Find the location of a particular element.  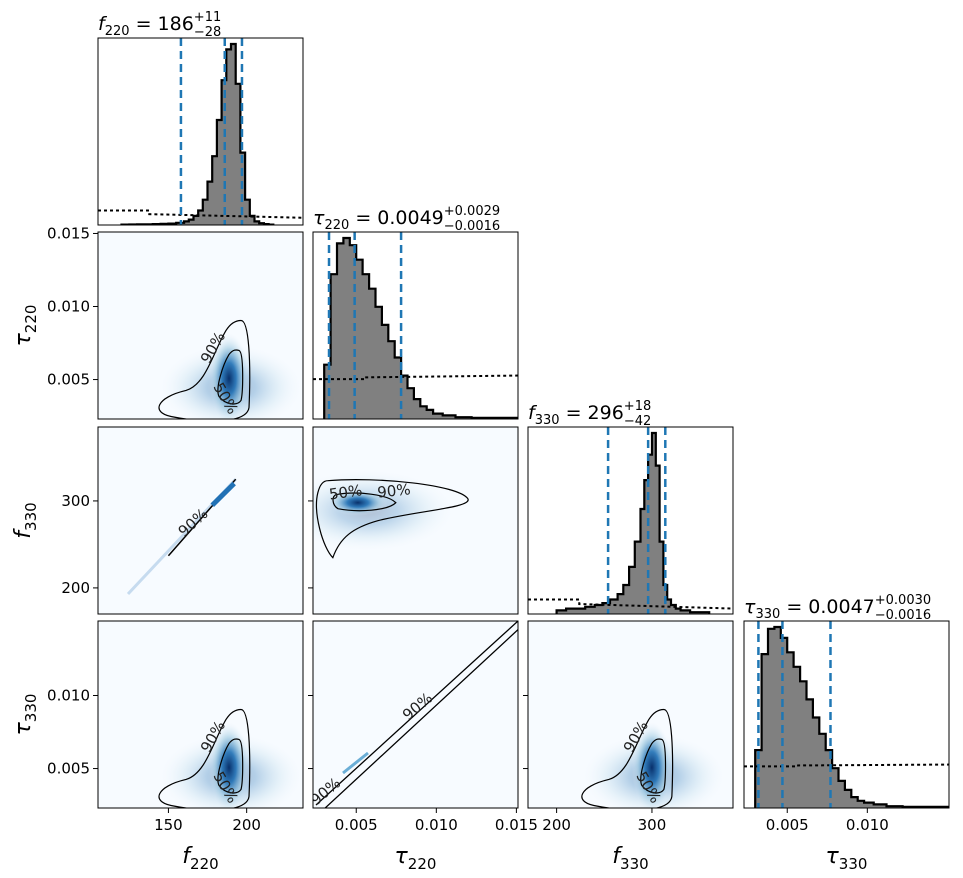

panel-bg is located at coordinates (200, 520).